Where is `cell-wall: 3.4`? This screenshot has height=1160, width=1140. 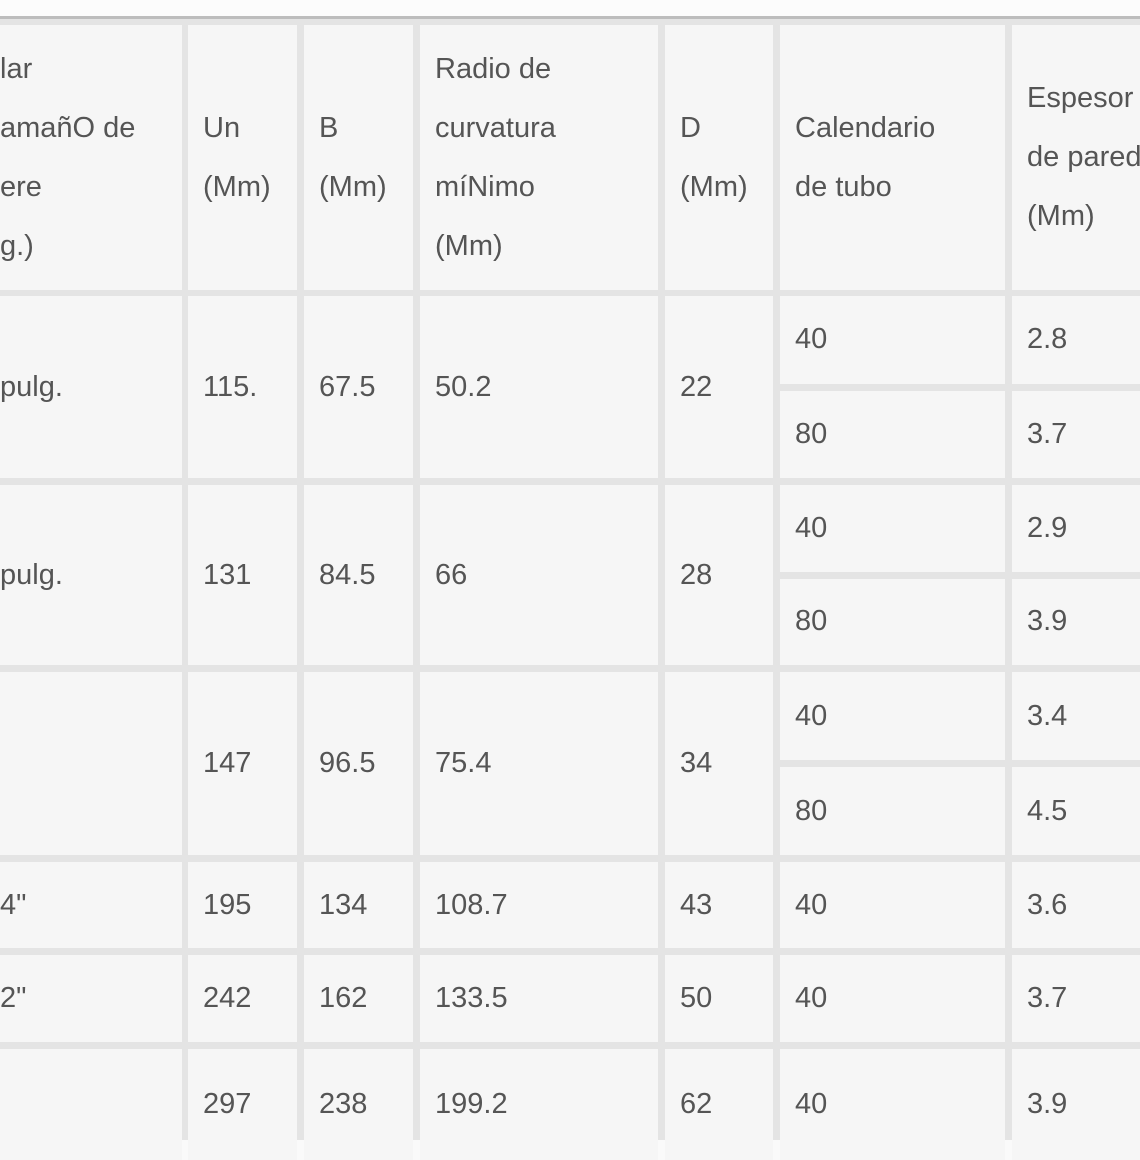 cell-wall: 3.4 is located at coordinates (1076, 716).